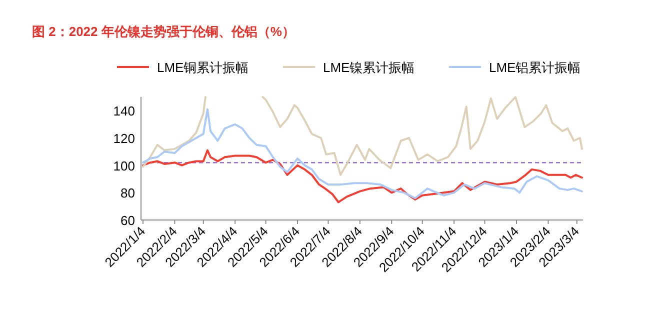  What do you see at coordinates (127, 220) in the screenshot?
I see `y-tick-label: 60` at bounding box center [127, 220].